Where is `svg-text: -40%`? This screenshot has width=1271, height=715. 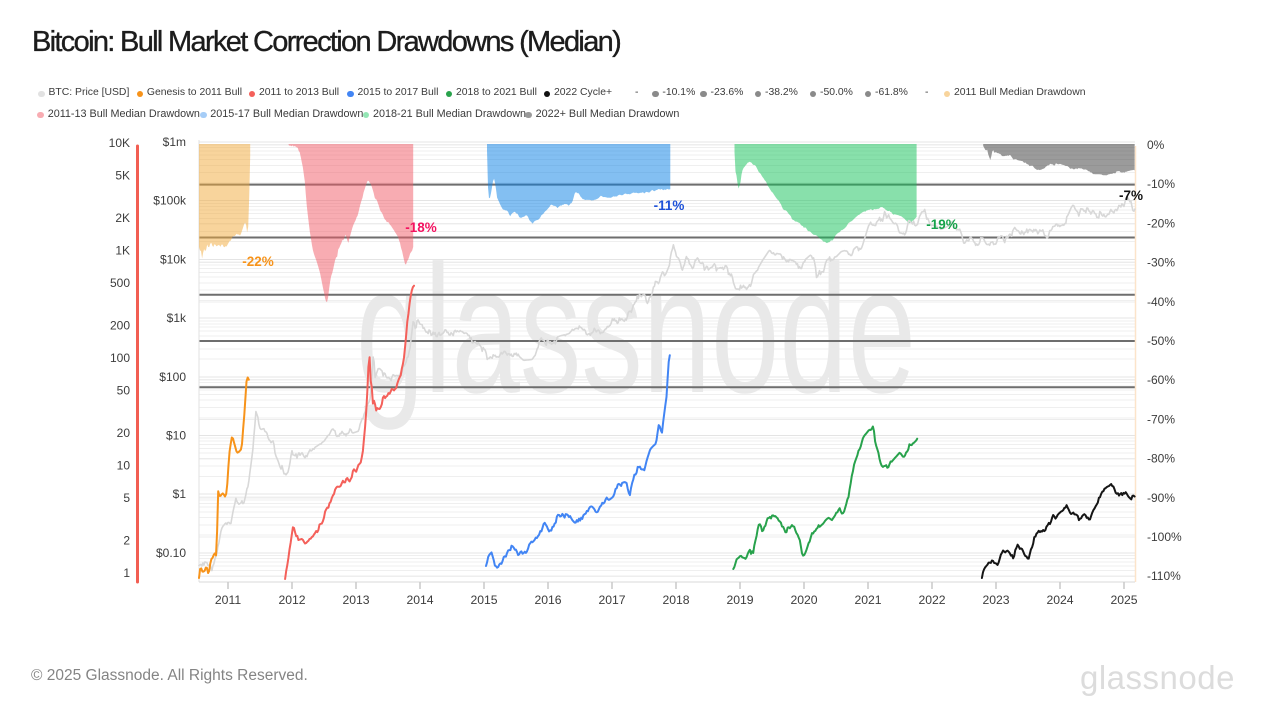
svg-text: -40% is located at coordinates (1161, 302).